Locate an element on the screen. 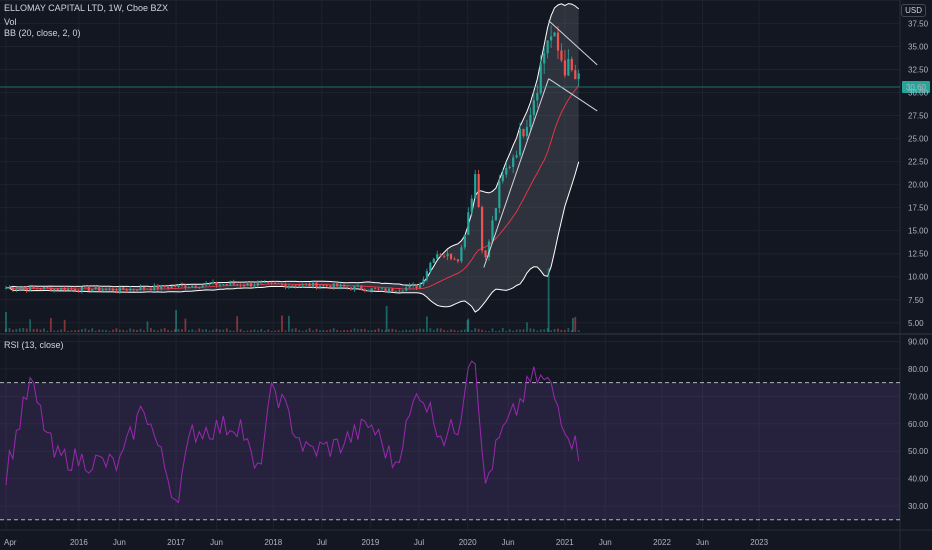 This screenshot has width=932, height=550. price-tick-label: 37.50 is located at coordinates (918, 23).